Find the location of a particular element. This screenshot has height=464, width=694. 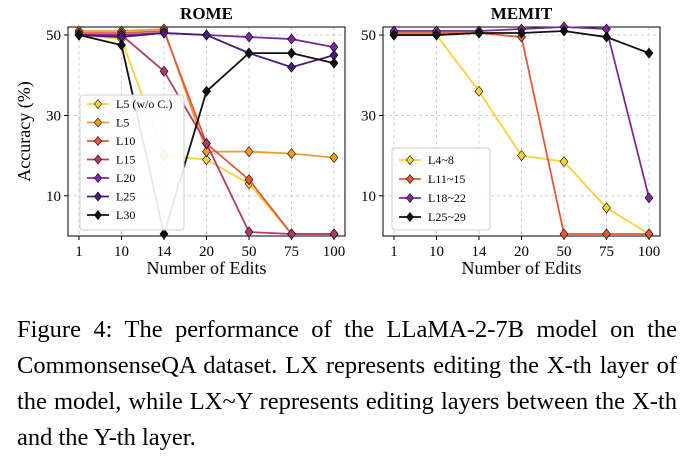

legend: L4~8 L11~15 L18~22 L25~29 is located at coordinates (441, 189).